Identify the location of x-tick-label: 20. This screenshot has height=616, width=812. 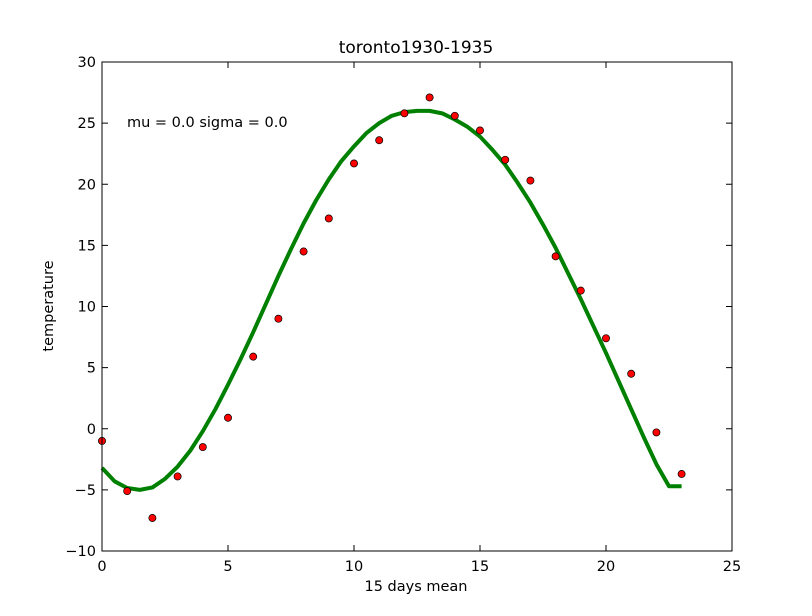
(606, 567).